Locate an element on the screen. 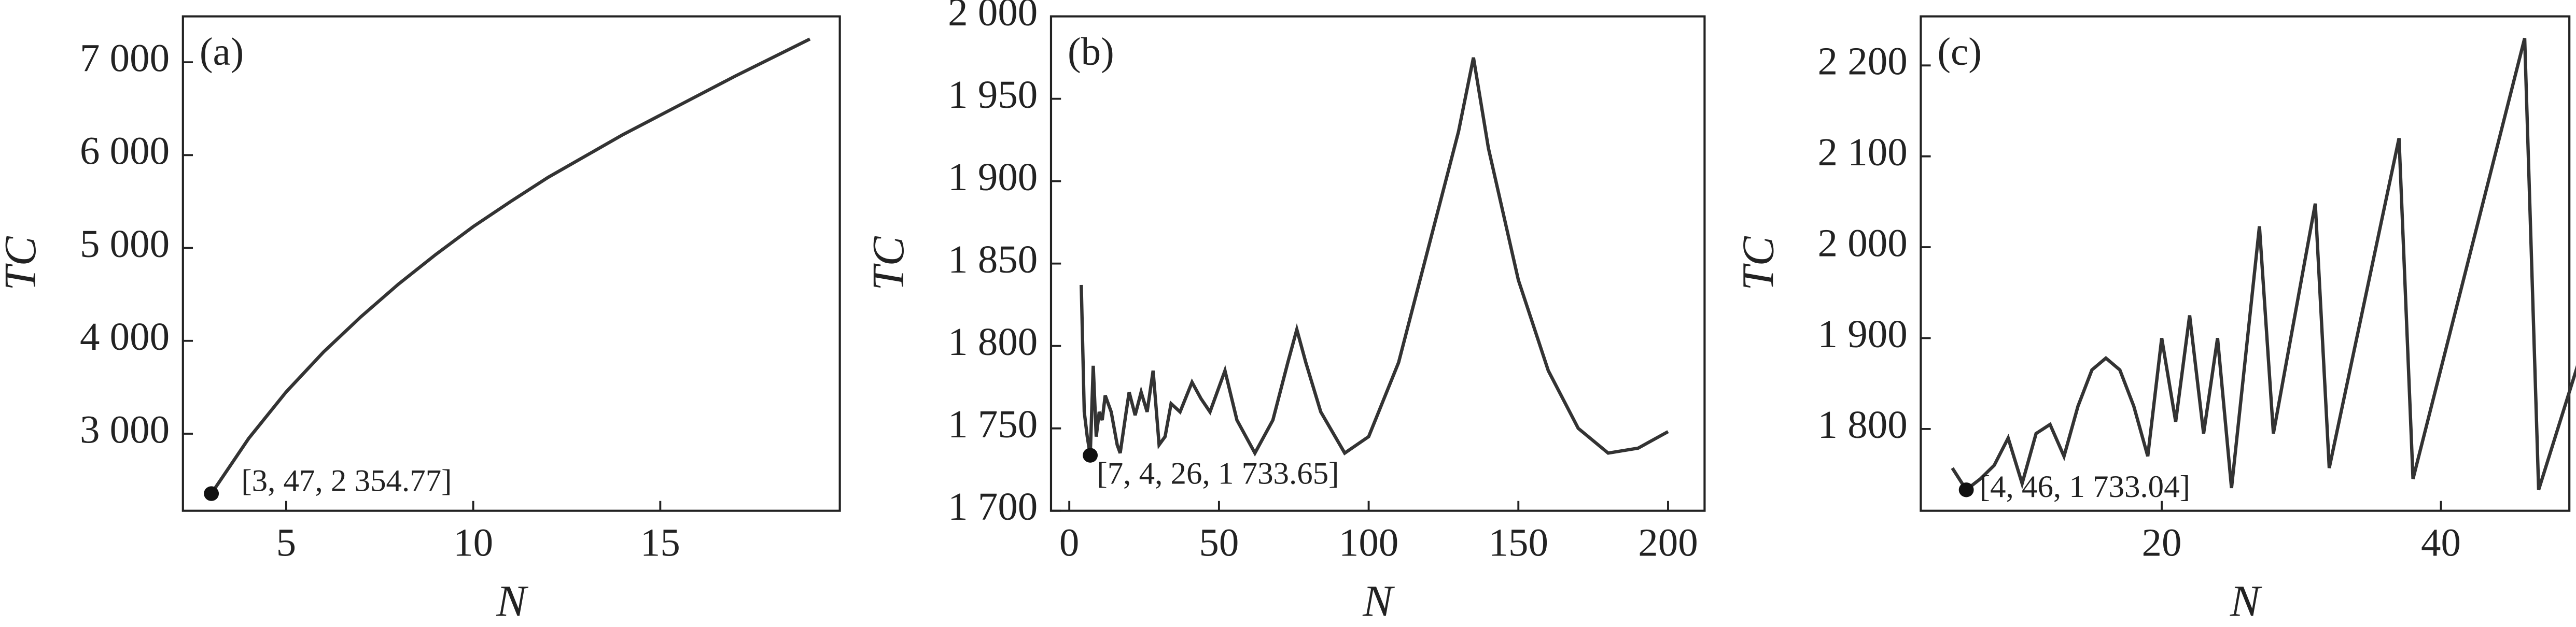 This screenshot has width=2576, height=627. annotation: [4, 46, 1 733.04] is located at coordinates (2085, 486).